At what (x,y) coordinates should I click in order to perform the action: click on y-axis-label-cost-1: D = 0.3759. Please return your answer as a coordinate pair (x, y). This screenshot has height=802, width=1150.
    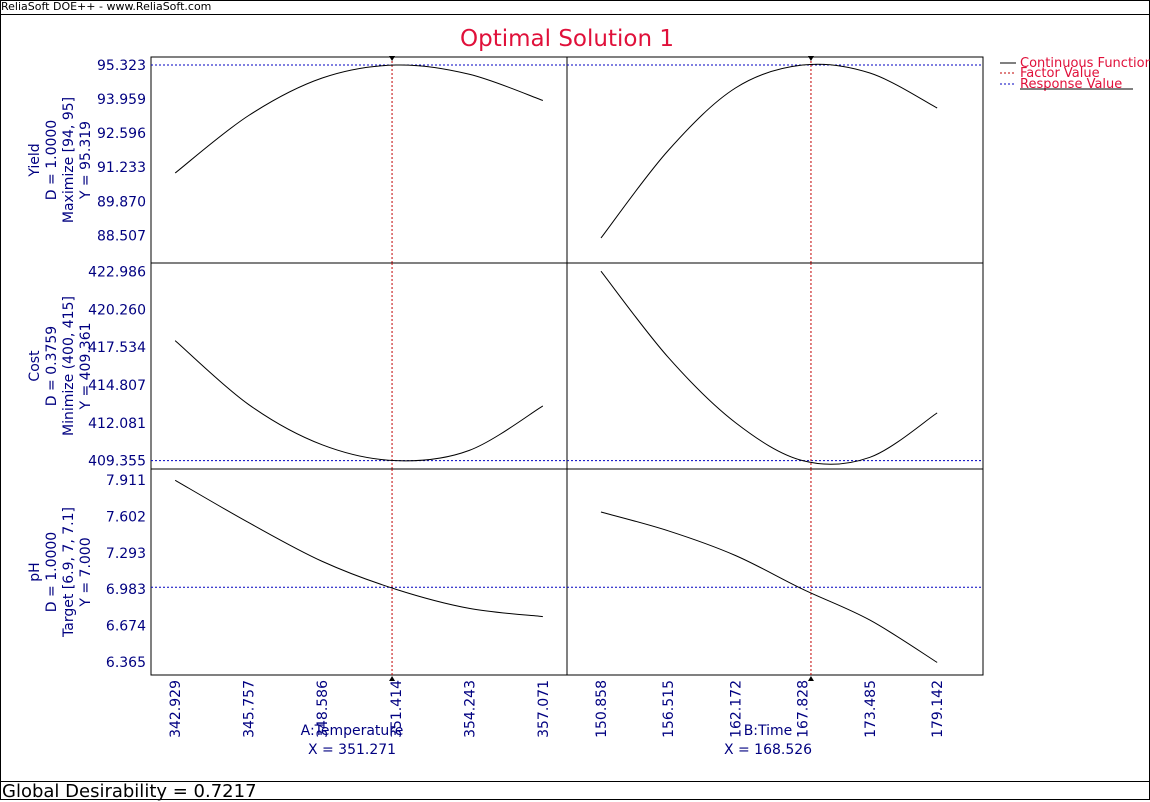
    Looking at the image, I should click on (52, 366).